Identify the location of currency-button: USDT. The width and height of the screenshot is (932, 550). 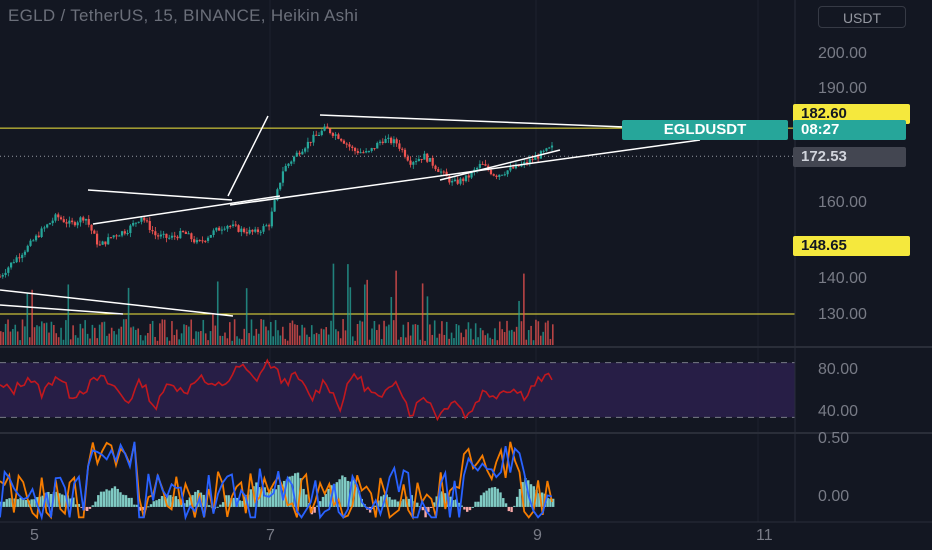
(862, 17).